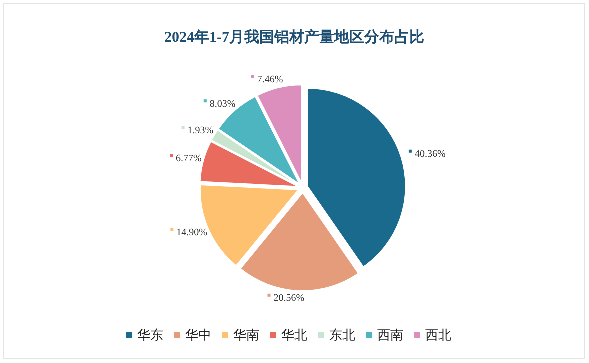 The height and width of the screenshot is (363, 589). I want to click on legend-label: 西南, so click(391, 336).